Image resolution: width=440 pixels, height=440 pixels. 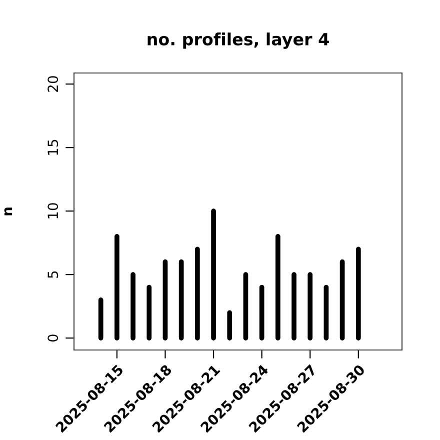 What do you see at coordinates (53, 338) in the screenshot?
I see `y-tick-label: 0` at bounding box center [53, 338].